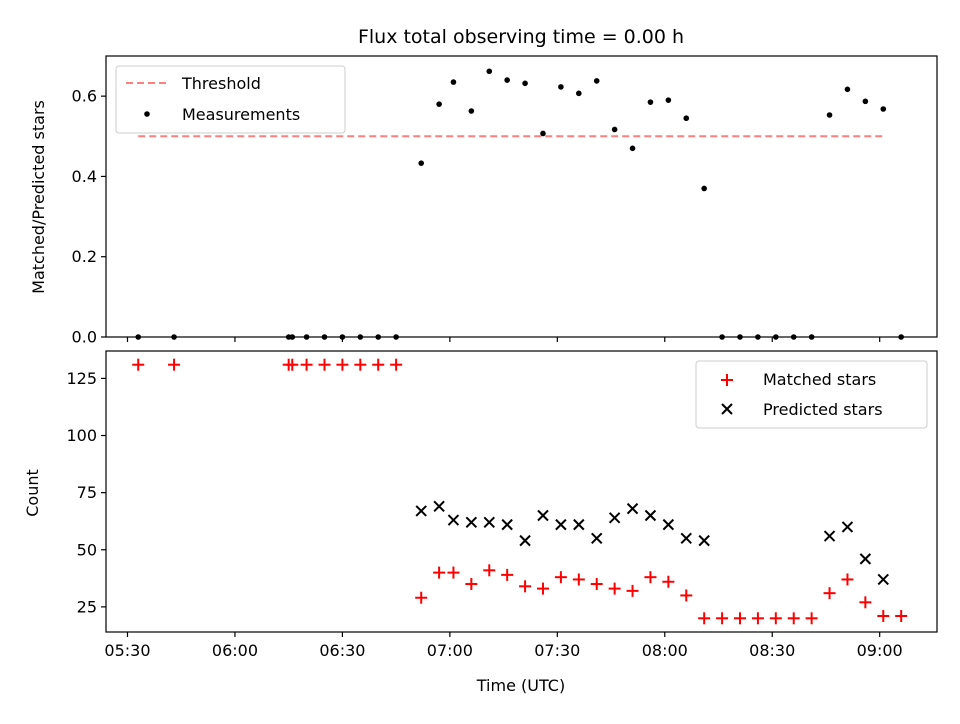 The width and height of the screenshot is (960, 724). What do you see at coordinates (450, 650) in the screenshot?
I see `bottom-x-tick-label: 07:00` at bounding box center [450, 650].